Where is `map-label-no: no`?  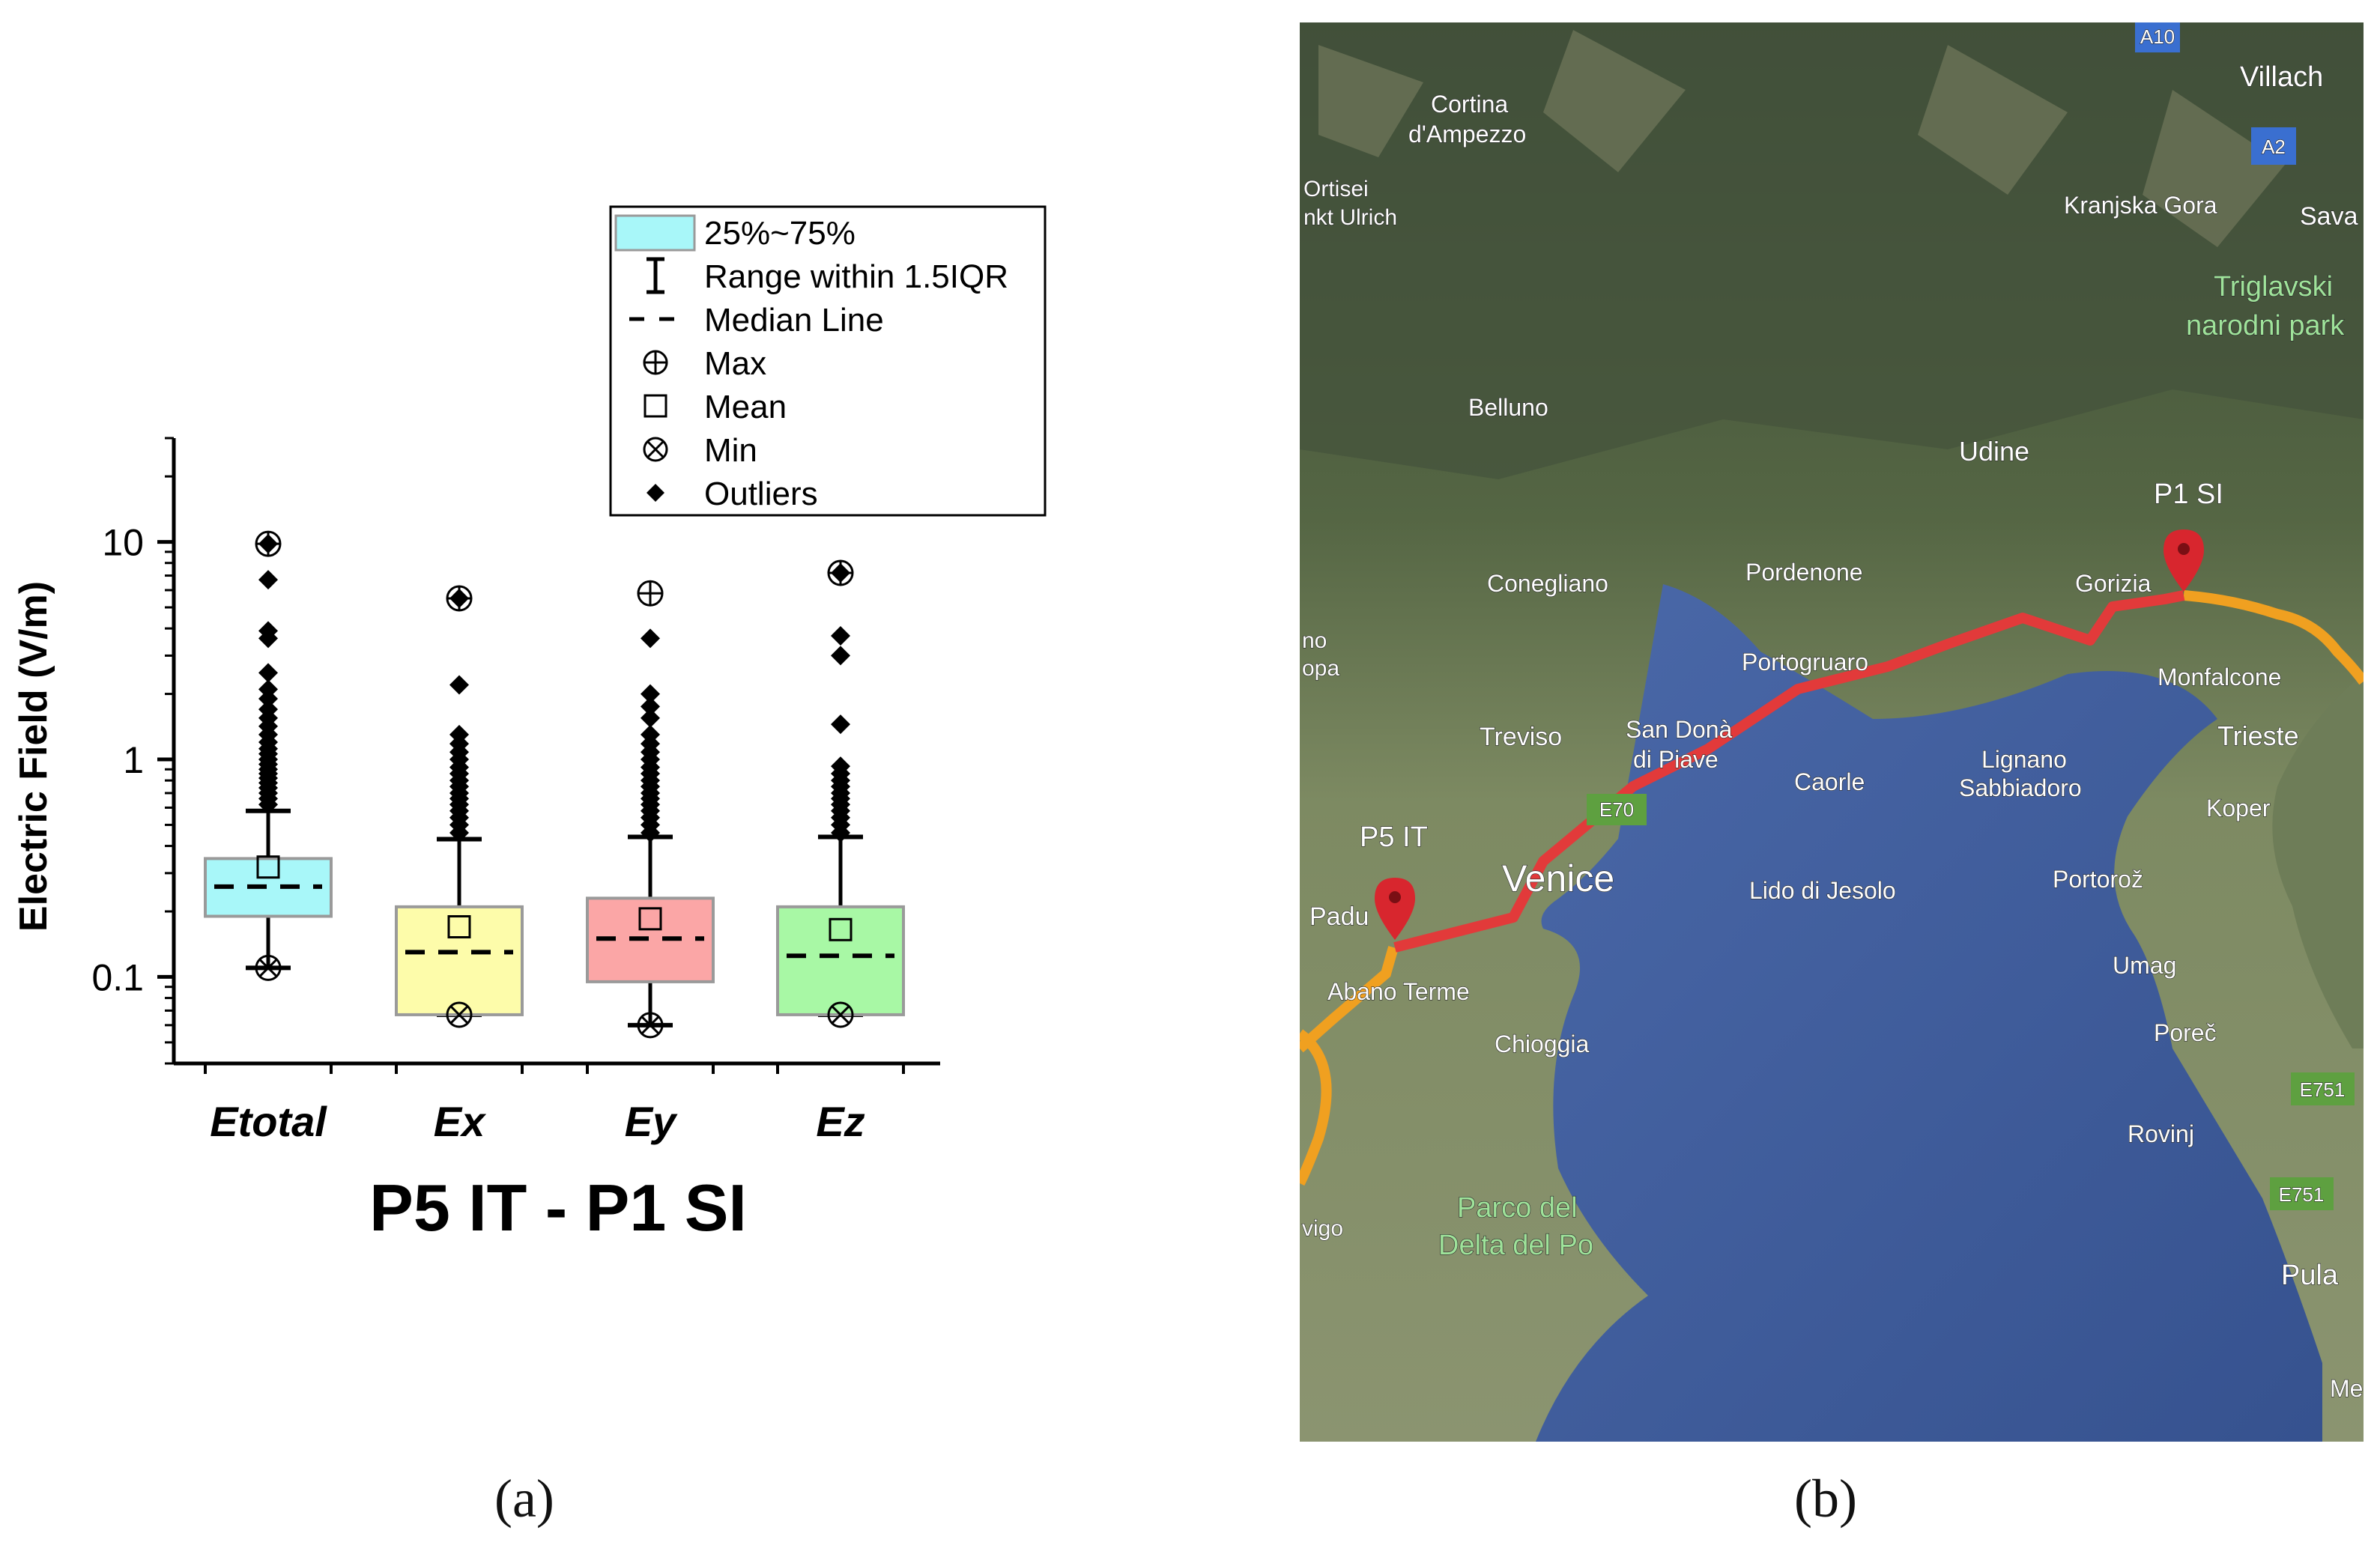
map-label-no: no is located at coordinates (1314, 641).